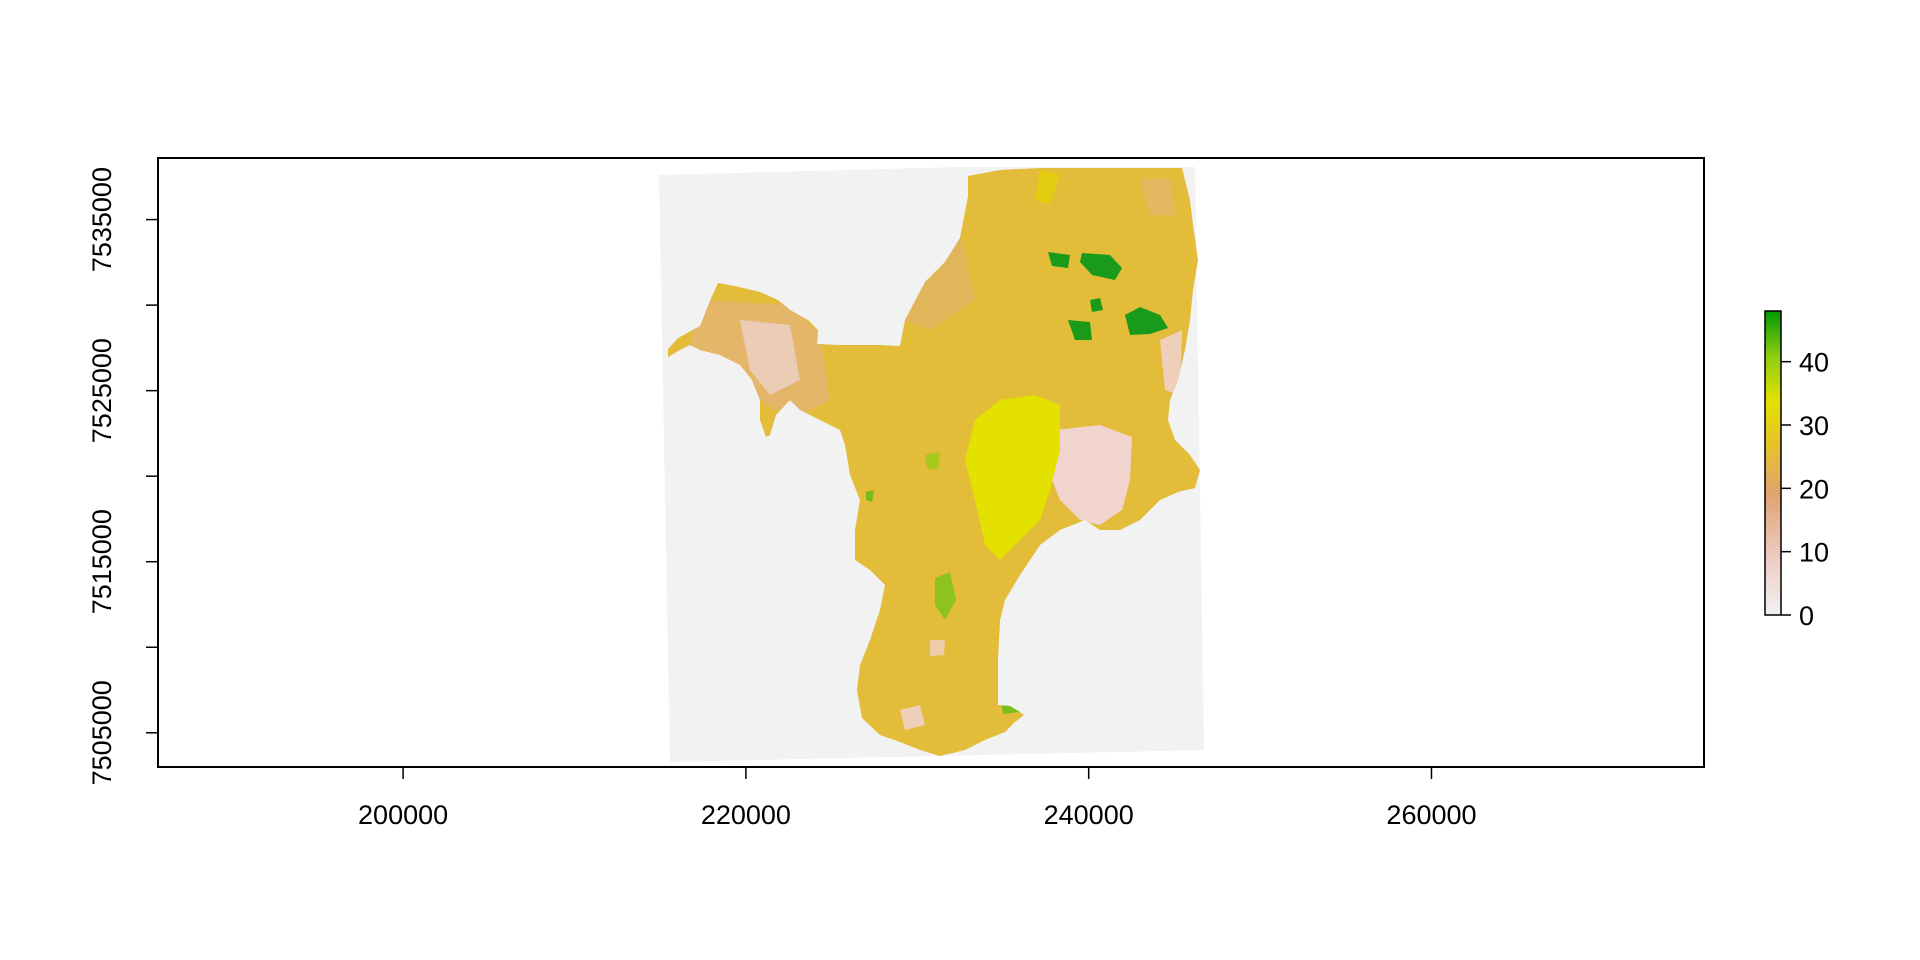 This screenshot has width=1920, height=960. What do you see at coordinates (1814, 553) in the screenshot?
I see `legend-tick-label: 10` at bounding box center [1814, 553].